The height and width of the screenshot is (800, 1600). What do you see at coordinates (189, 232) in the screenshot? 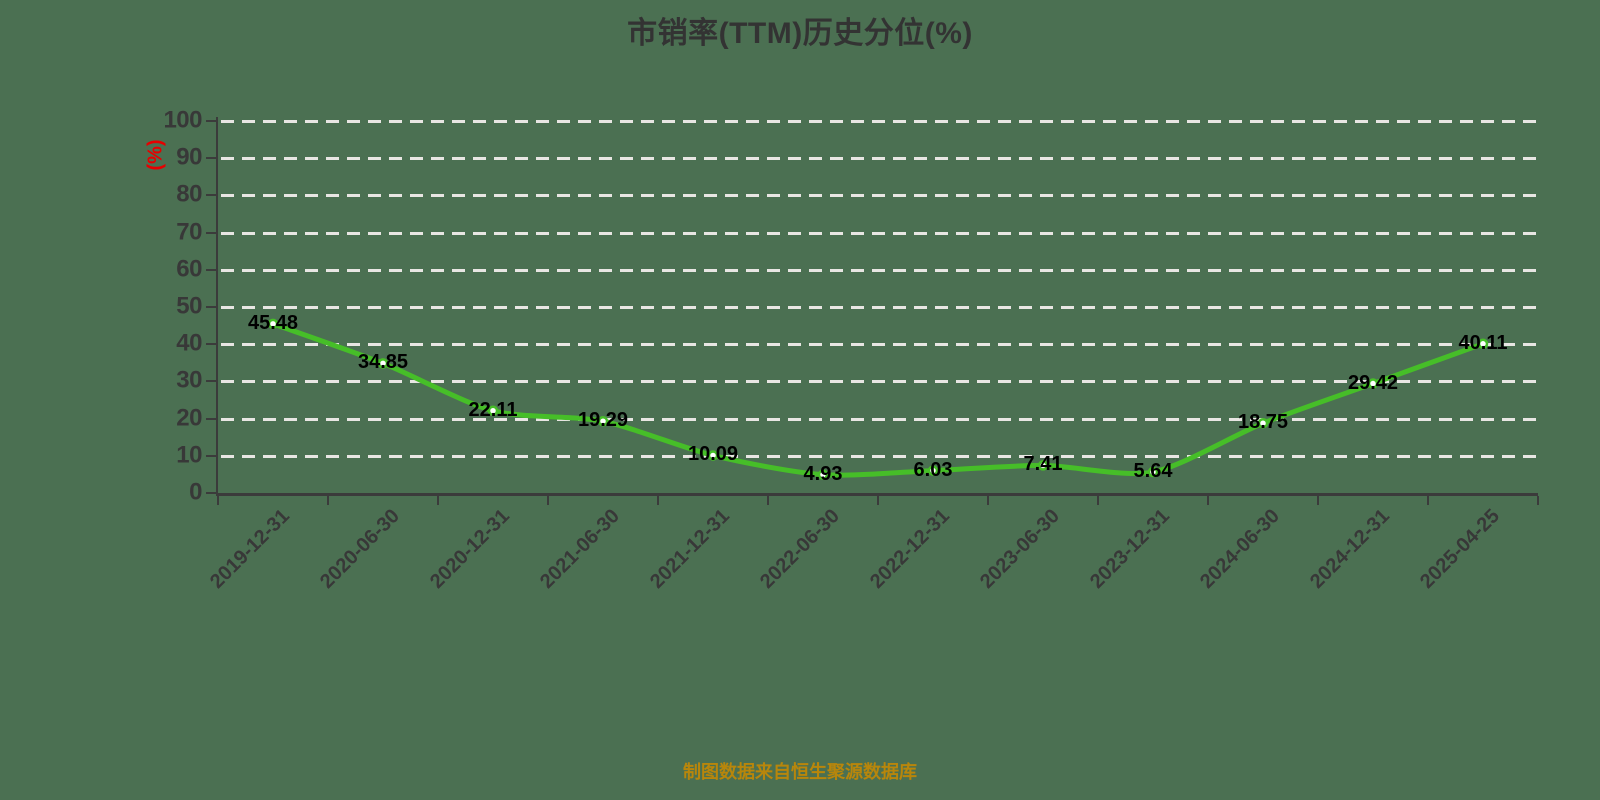
I see `y-axis-label: 70` at bounding box center [189, 232].